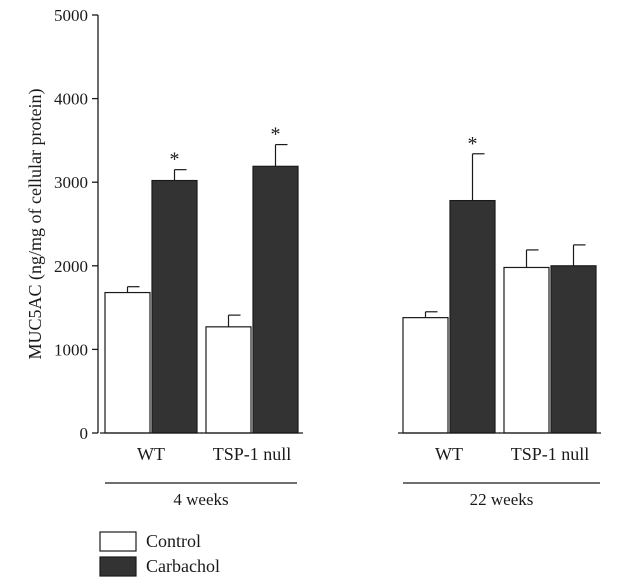 The width and height of the screenshot is (622, 581). I want to click on group-label: 4 weeks, so click(200, 499).